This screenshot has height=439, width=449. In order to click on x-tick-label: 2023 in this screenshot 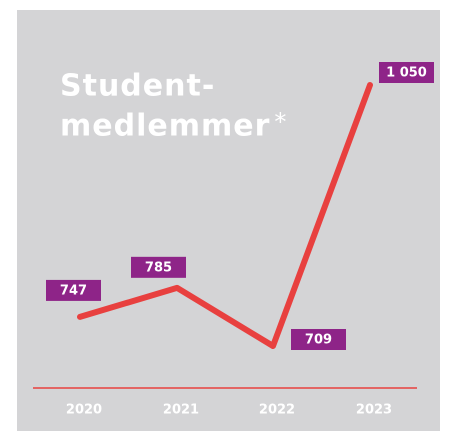, I will do `click(374, 410)`.